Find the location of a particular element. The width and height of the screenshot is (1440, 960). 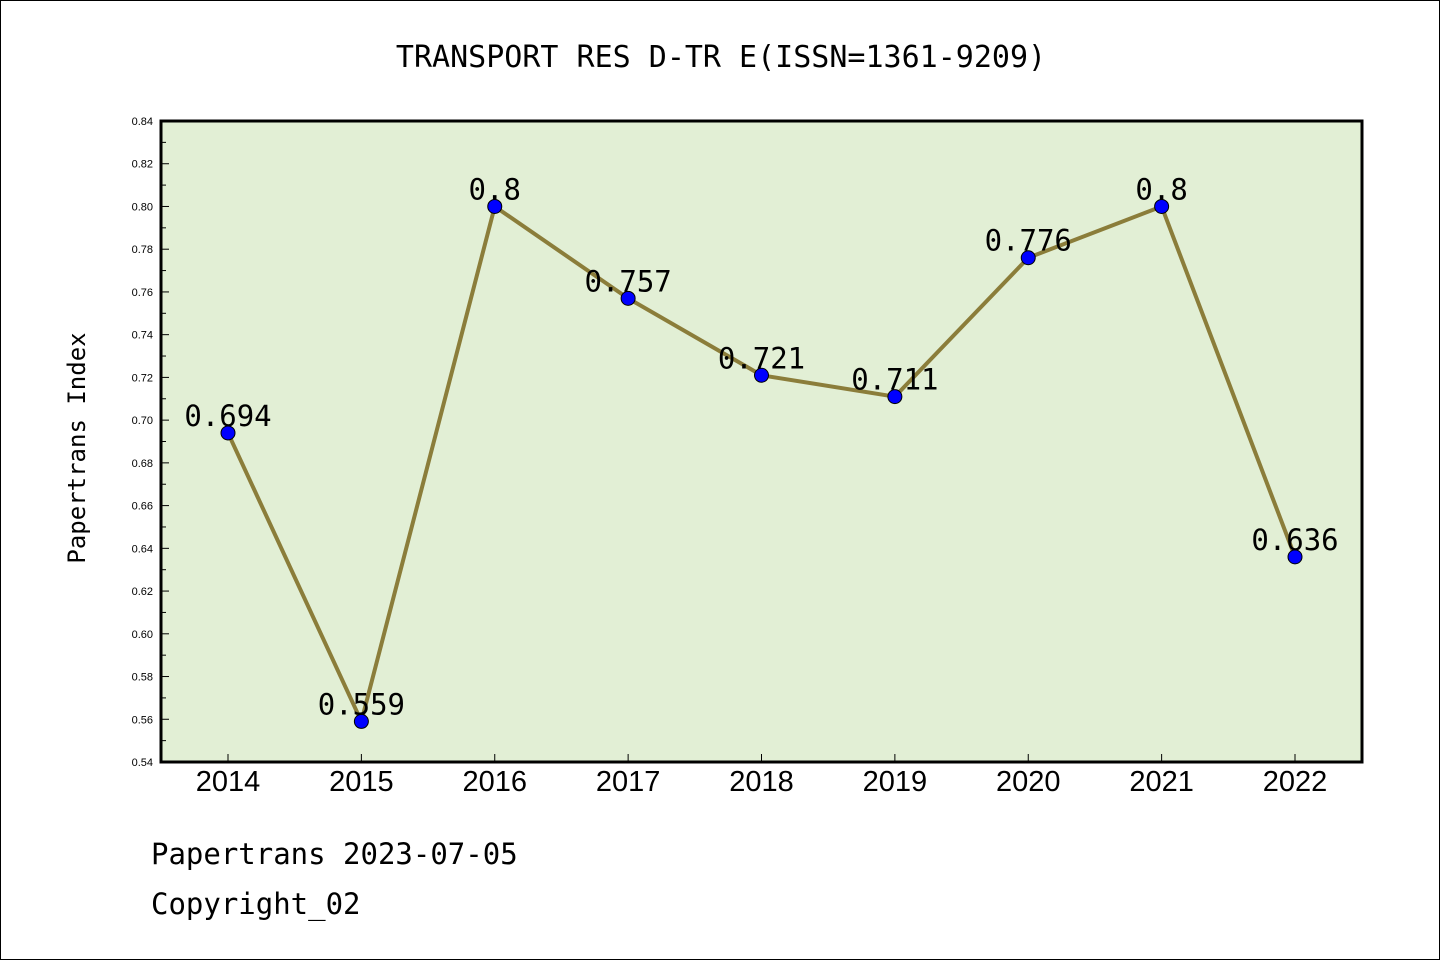

data-label: 0.757 is located at coordinates (627, 281).